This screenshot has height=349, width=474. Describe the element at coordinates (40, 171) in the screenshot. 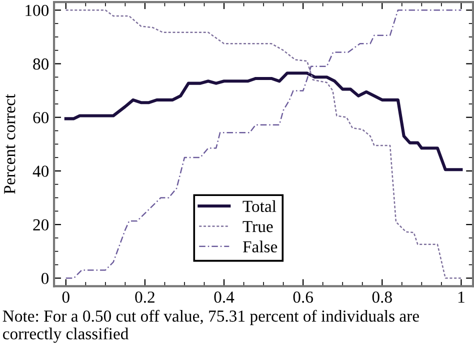

I see `y-tick-label: 40` at that location.